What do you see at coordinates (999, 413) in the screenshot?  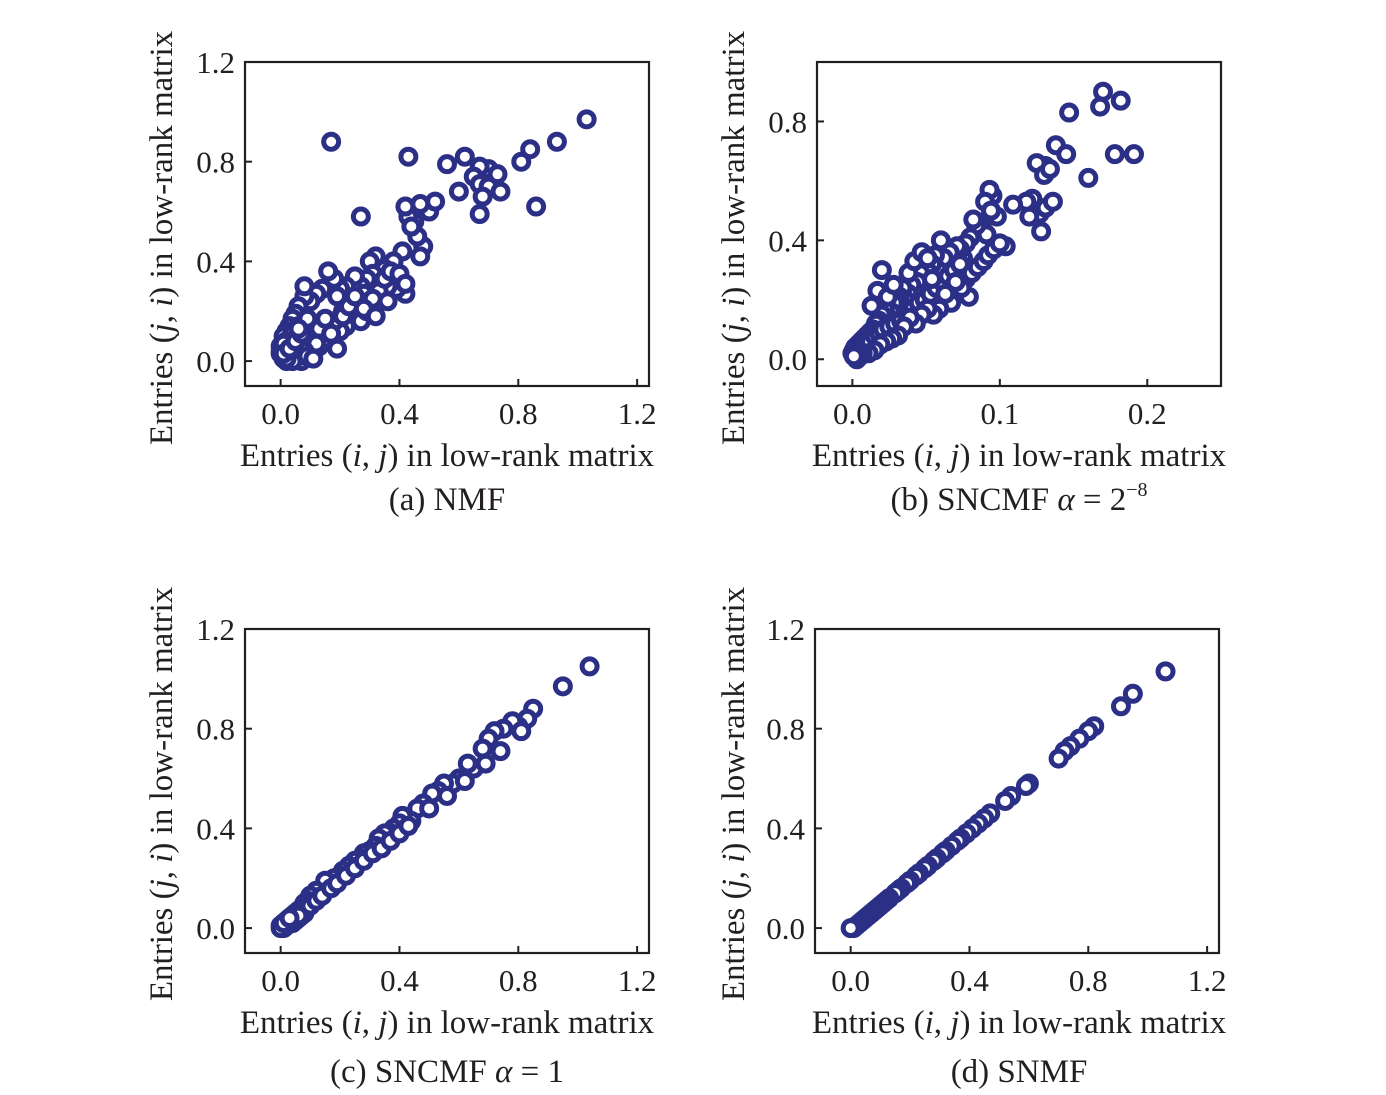 I see `x-tick-label: 0.1` at bounding box center [999, 413].